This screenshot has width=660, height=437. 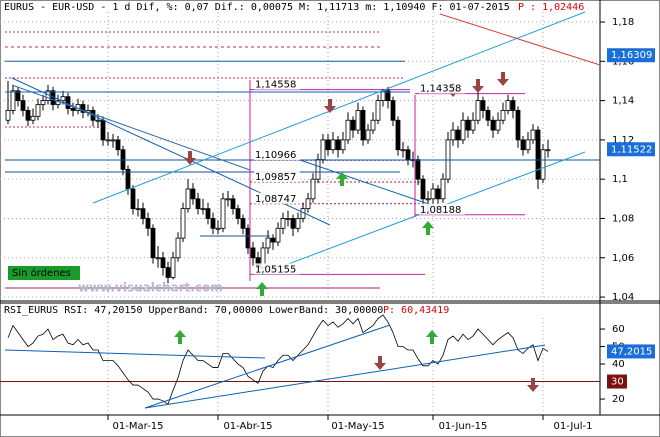 What do you see at coordinates (623, 218) in the screenshot?
I see `y-tick-label: 1,08` at bounding box center [623, 218].